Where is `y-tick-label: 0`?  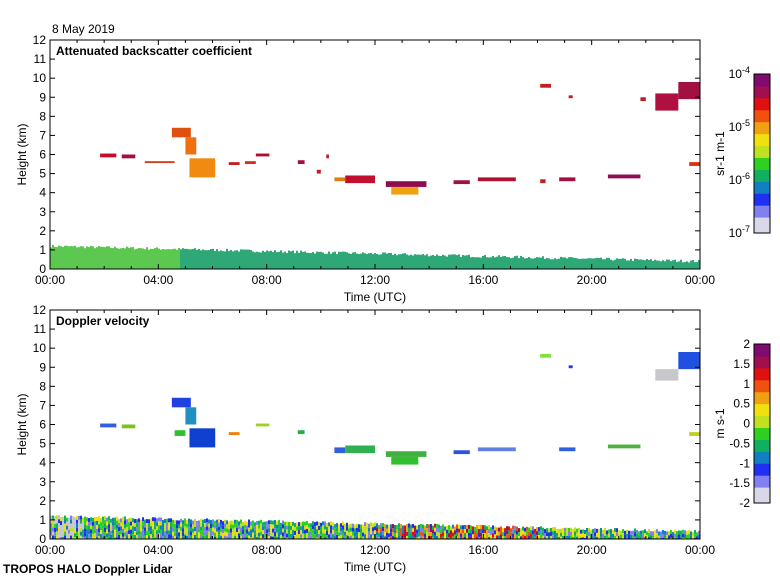 y-tick-label: 0 is located at coordinates (42, 539).